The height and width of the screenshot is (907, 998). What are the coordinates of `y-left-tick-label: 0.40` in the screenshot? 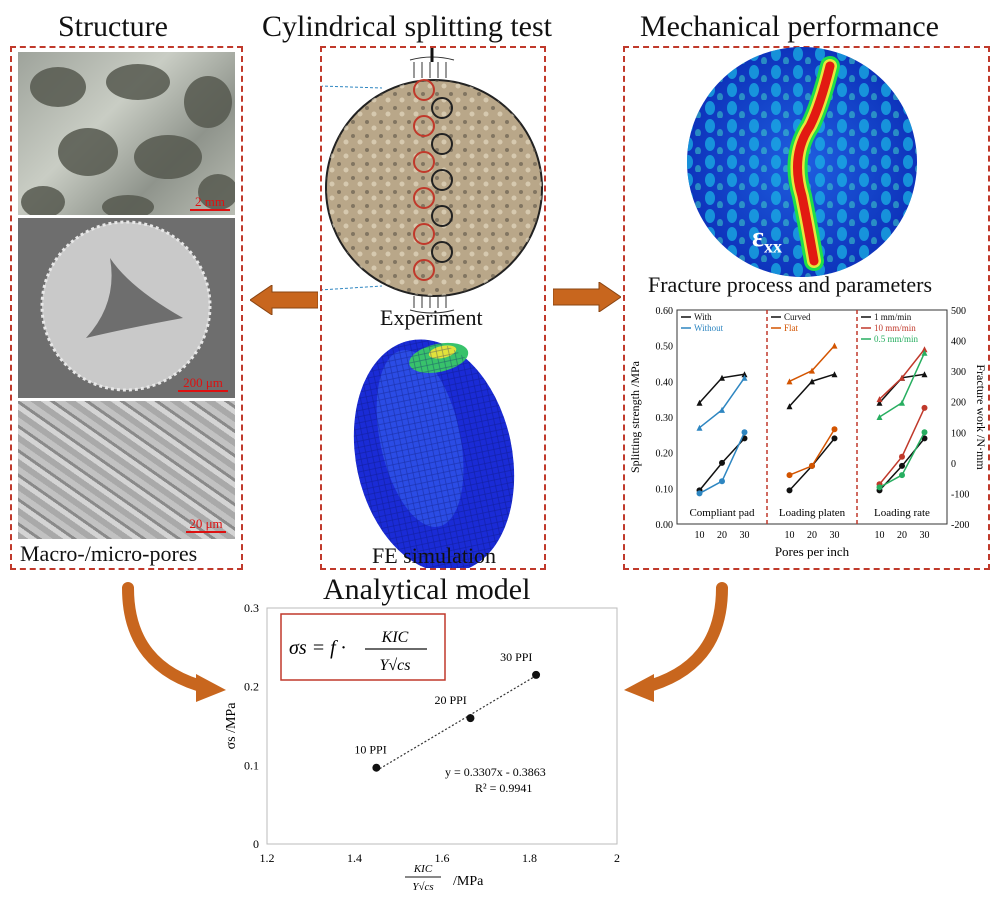 It's located at (665, 382).